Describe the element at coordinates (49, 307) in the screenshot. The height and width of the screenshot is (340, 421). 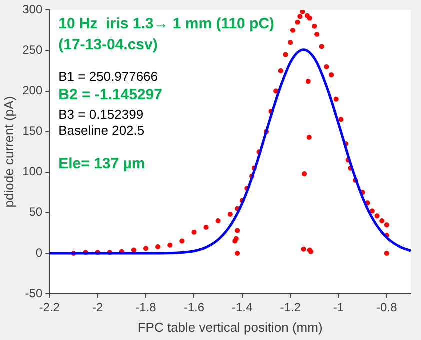
I see `x-tick-label: -2.2` at that location.